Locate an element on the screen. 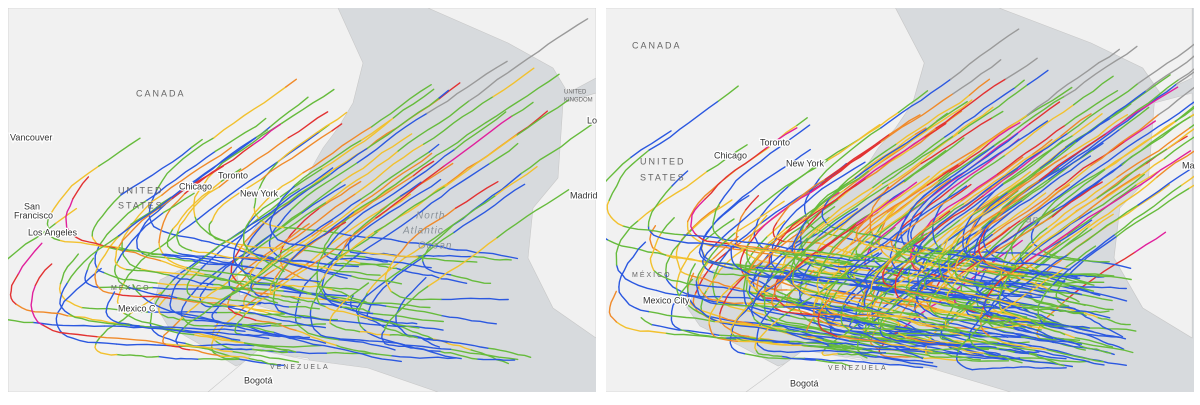 The image size is (1200, 405). city-label: Los Angeles is located at coordinates (53, 232).